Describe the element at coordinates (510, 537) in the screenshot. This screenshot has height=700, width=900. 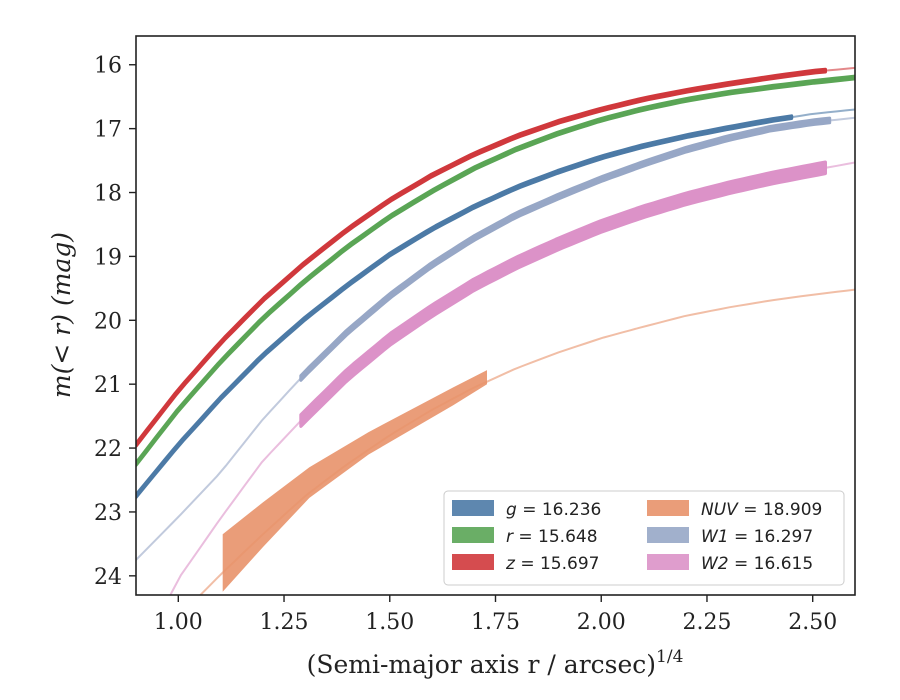
I see `legend-symbol: r` at that location.